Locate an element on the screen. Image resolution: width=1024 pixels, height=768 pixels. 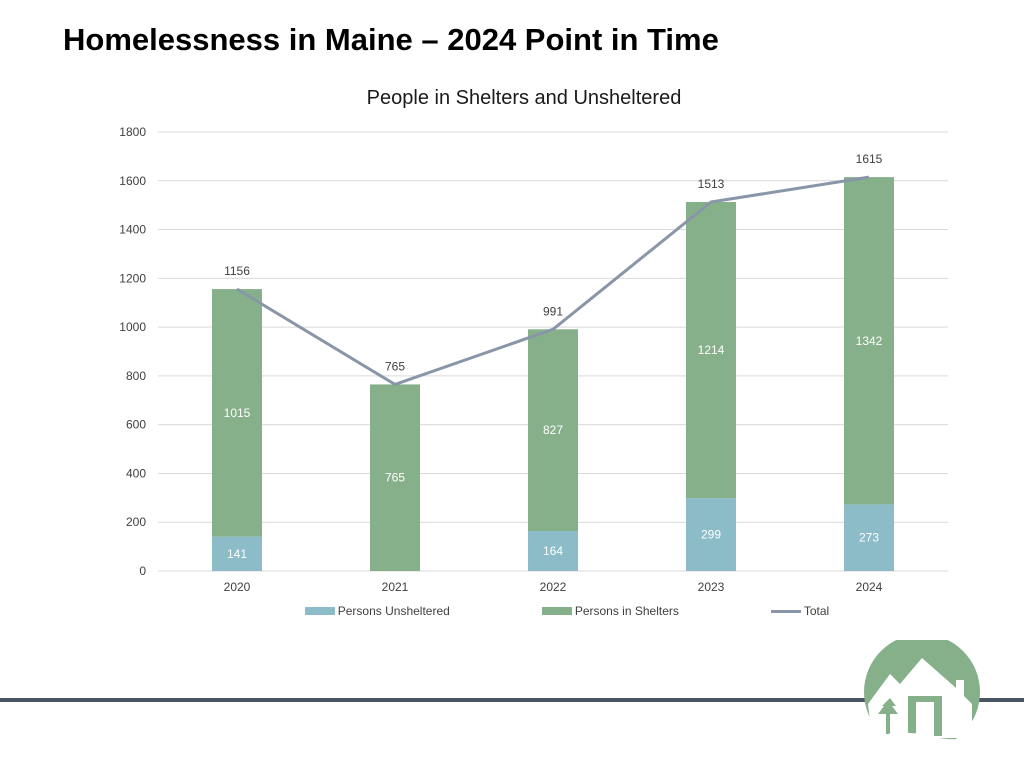
x-tick-label: 2023 is located at coordinates (711, 587).